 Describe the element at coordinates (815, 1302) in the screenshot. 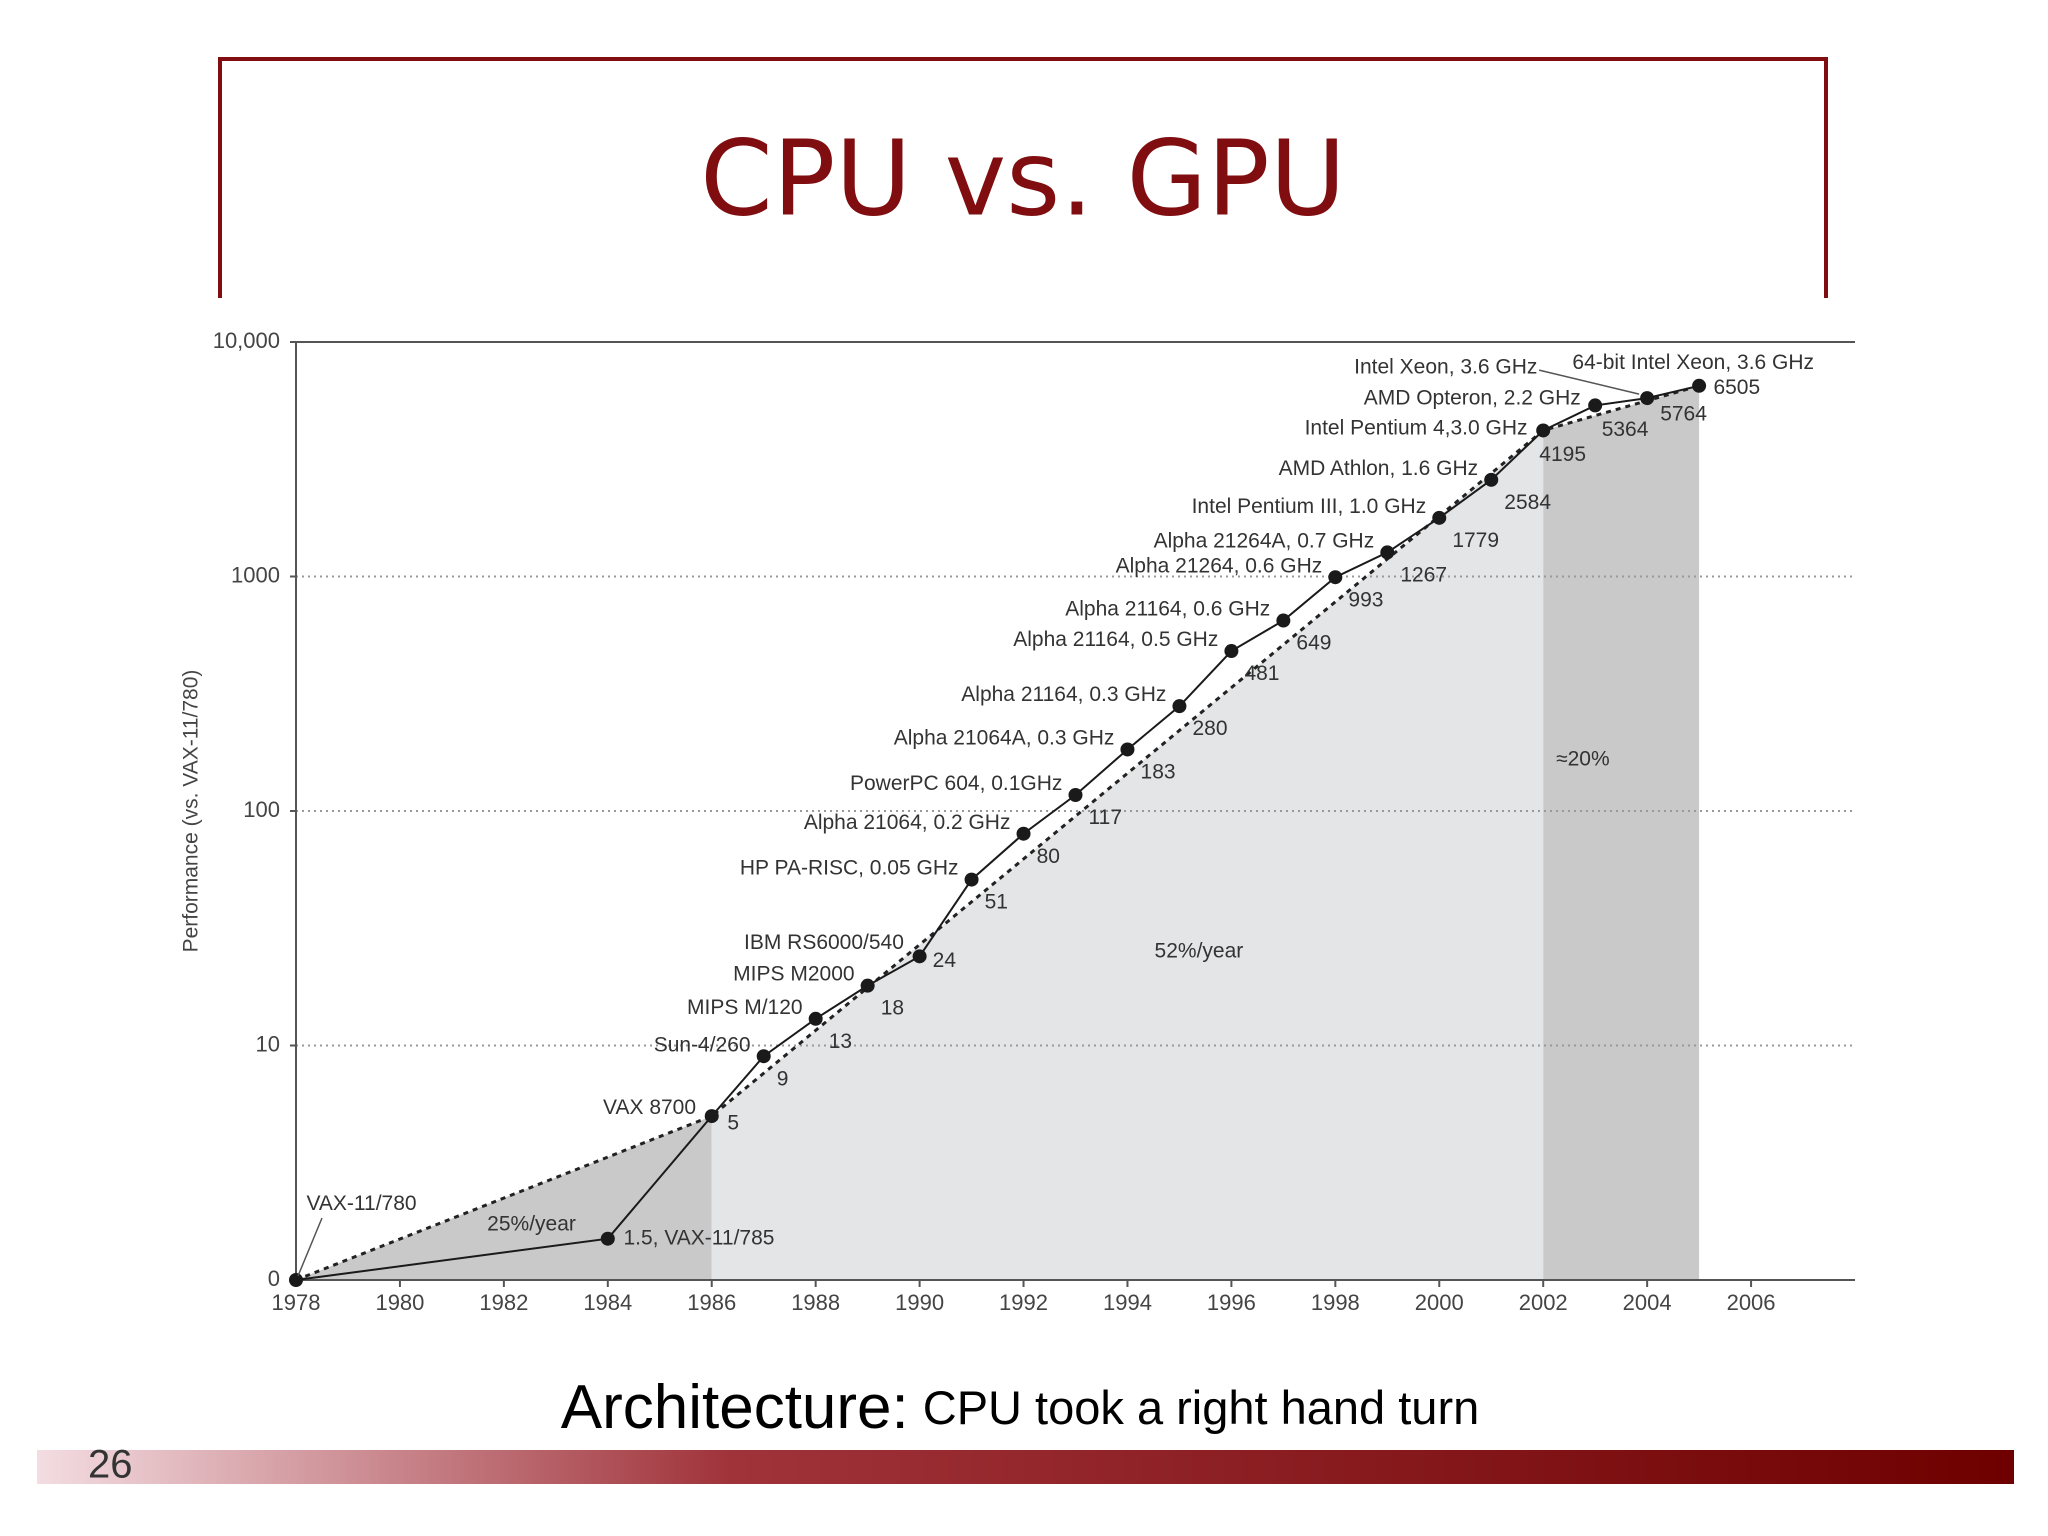

I see `x-tick-label: 1988` at that location.